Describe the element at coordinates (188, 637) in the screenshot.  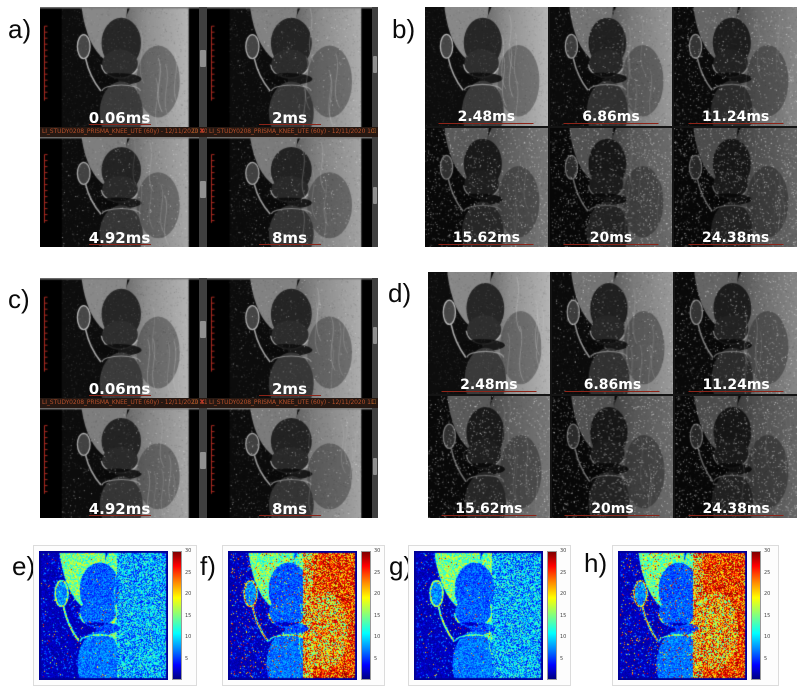
I see `colorbar-tick-label: 10` at that location.